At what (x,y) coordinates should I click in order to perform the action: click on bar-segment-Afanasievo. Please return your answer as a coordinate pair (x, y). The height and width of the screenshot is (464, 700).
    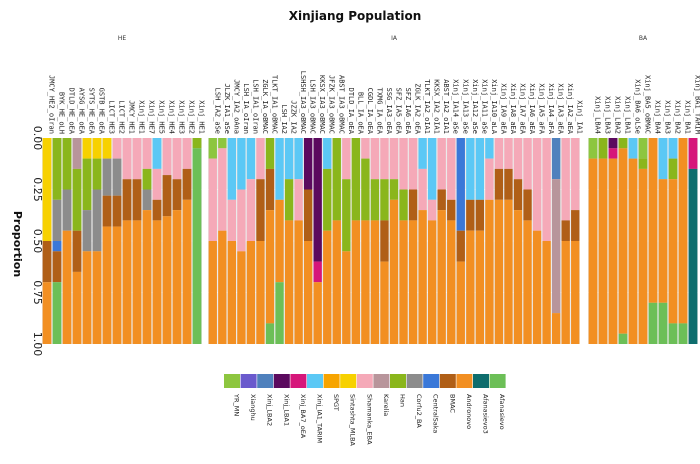
    Looking at the image, I should click on (683, 333).